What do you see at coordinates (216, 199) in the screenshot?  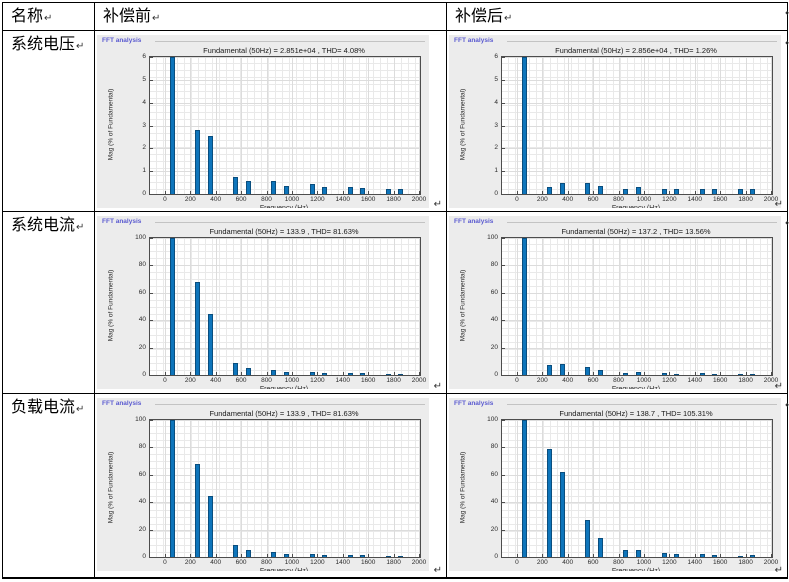 I see `x-tick-label: 400` at bounding box center [216, 199].